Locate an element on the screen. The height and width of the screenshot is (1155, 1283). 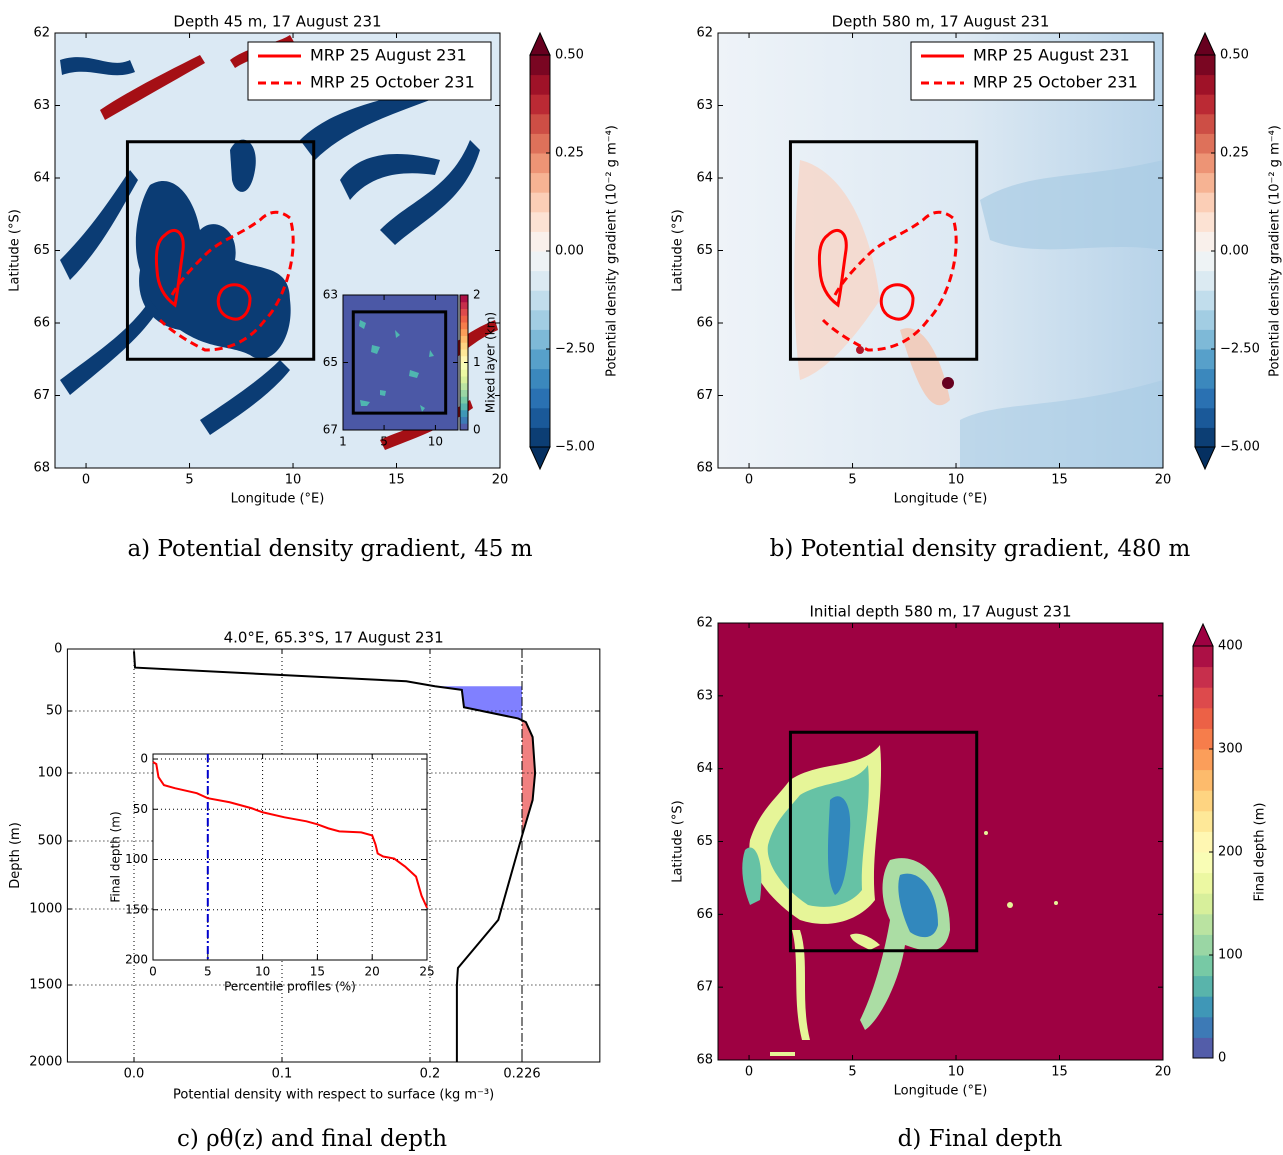
y-axis-label: Latitude (°S) is located at coordinates (678, 841).